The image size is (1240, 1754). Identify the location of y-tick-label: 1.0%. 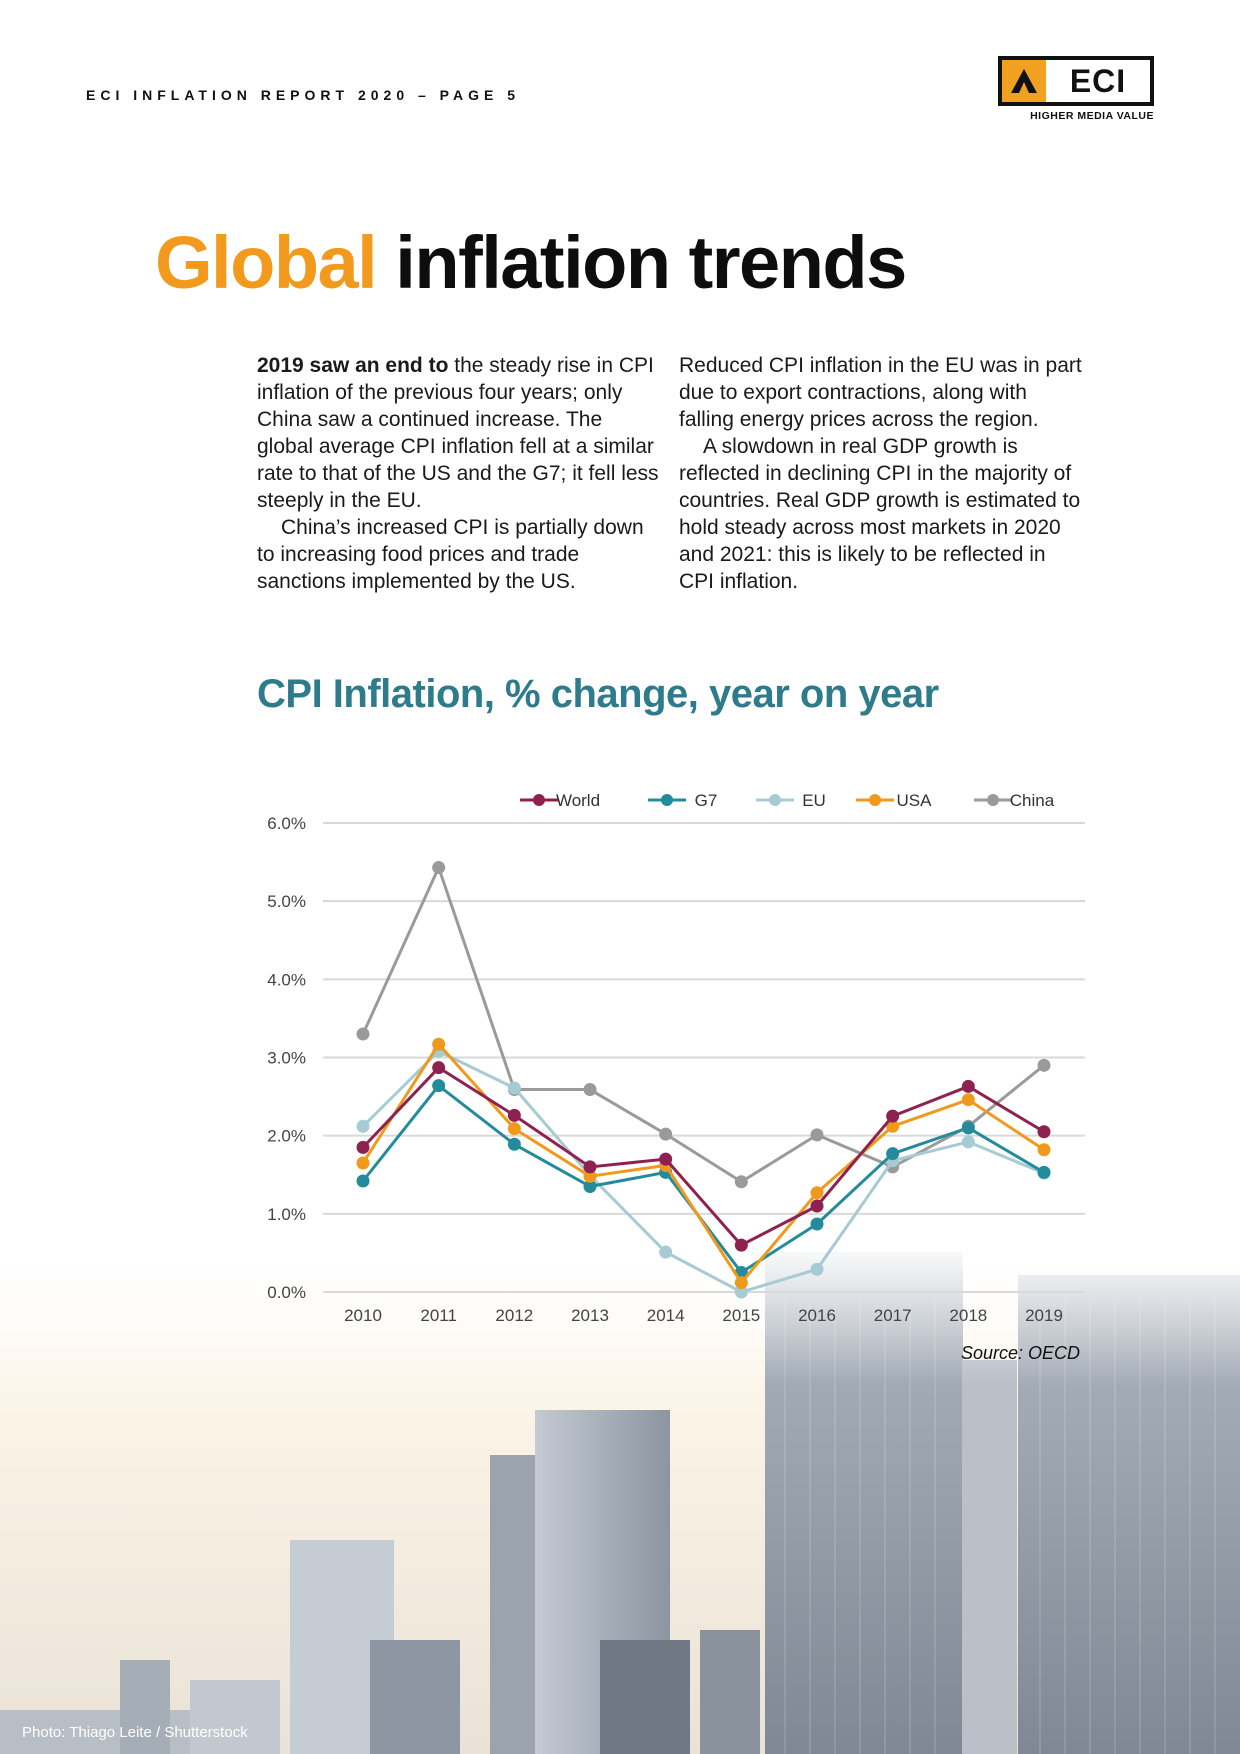
(286, 1214).